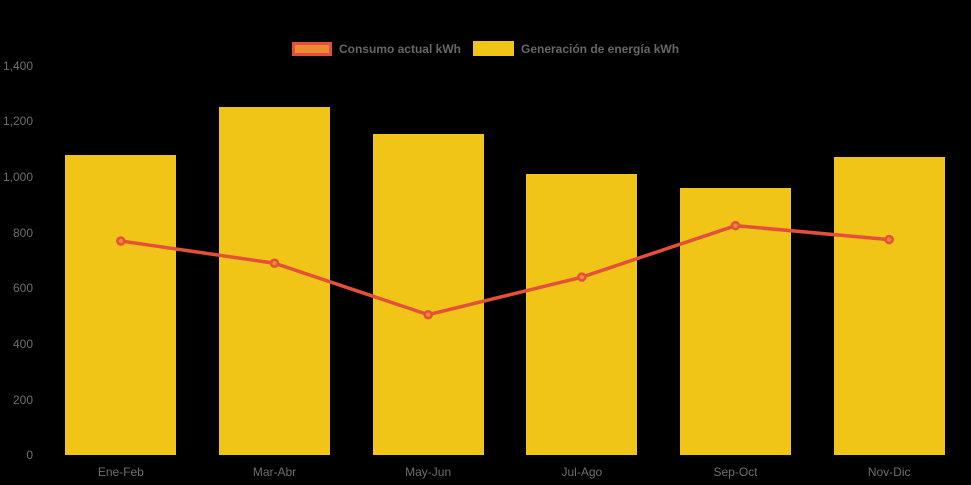 The image size is (971, 485). What do you see at coordinates (22, 232) in the screenshot?
I see `y-axis-tick-label: 800` at bounding box center [22, 232].